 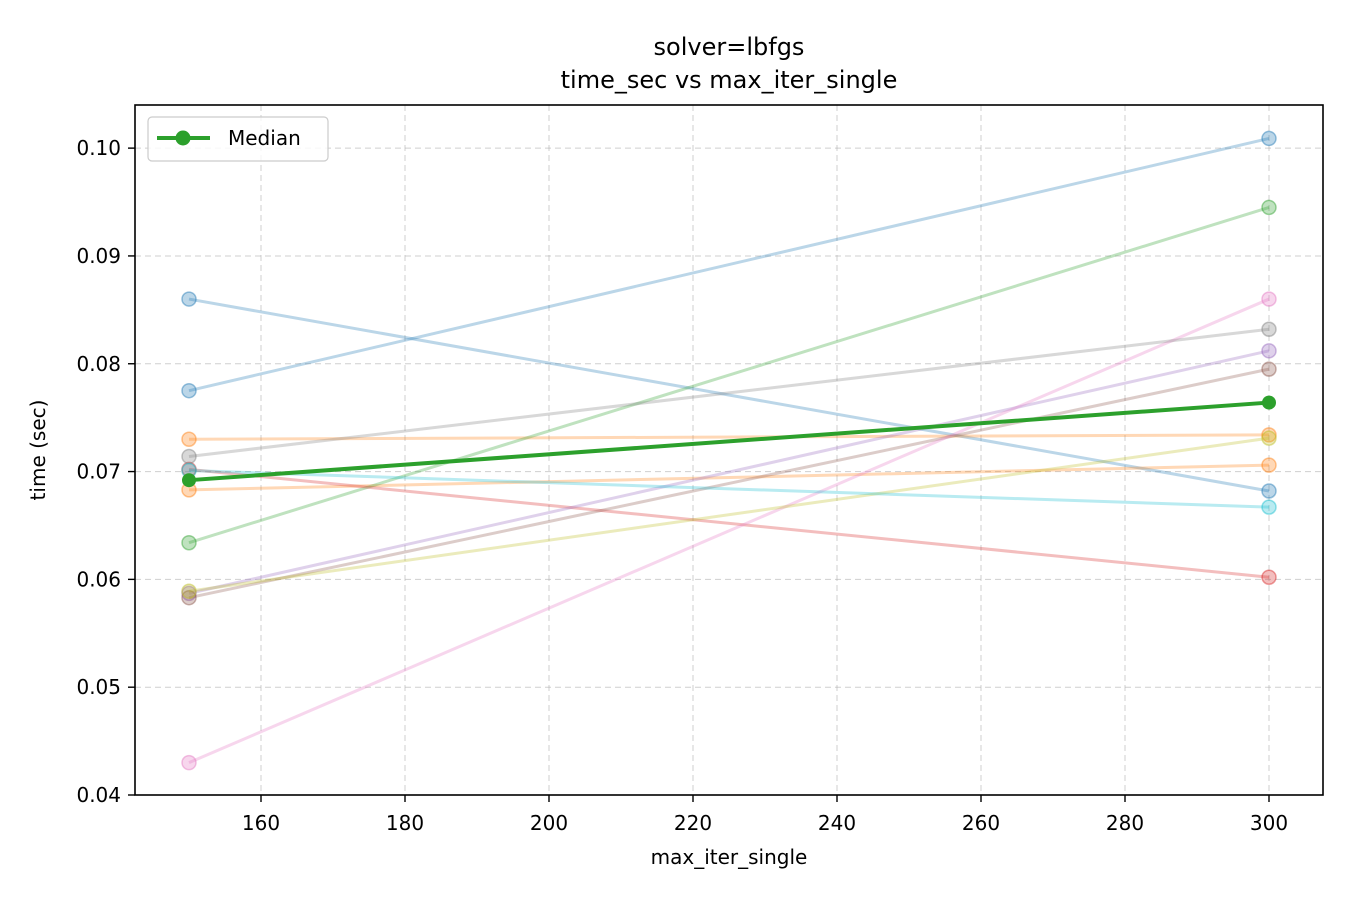 What do you see at coordinates (549, 823) in the screenshot?
I see `x-tick-label: 200` at bounding box center [549, 823].